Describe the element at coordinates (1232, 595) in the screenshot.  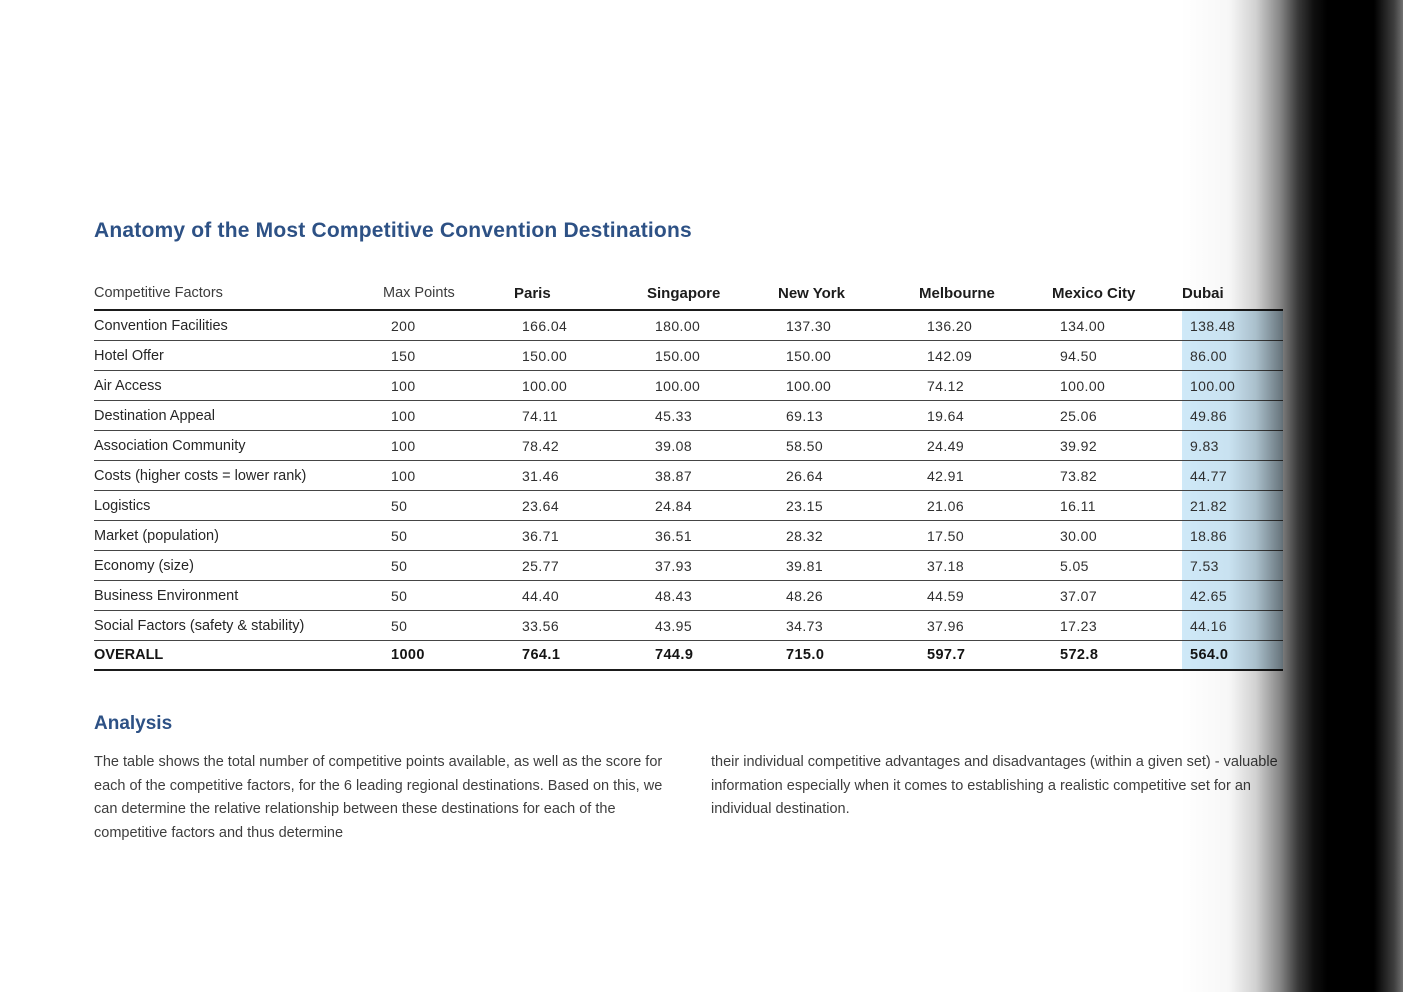
I see `dubai-value-cell: 42.65` at that location.